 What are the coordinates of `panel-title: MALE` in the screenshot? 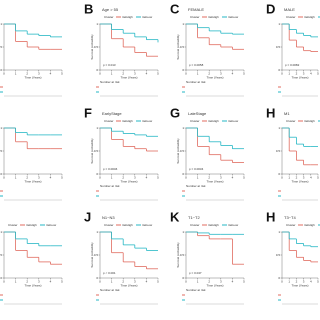 It's located at (289, 9).